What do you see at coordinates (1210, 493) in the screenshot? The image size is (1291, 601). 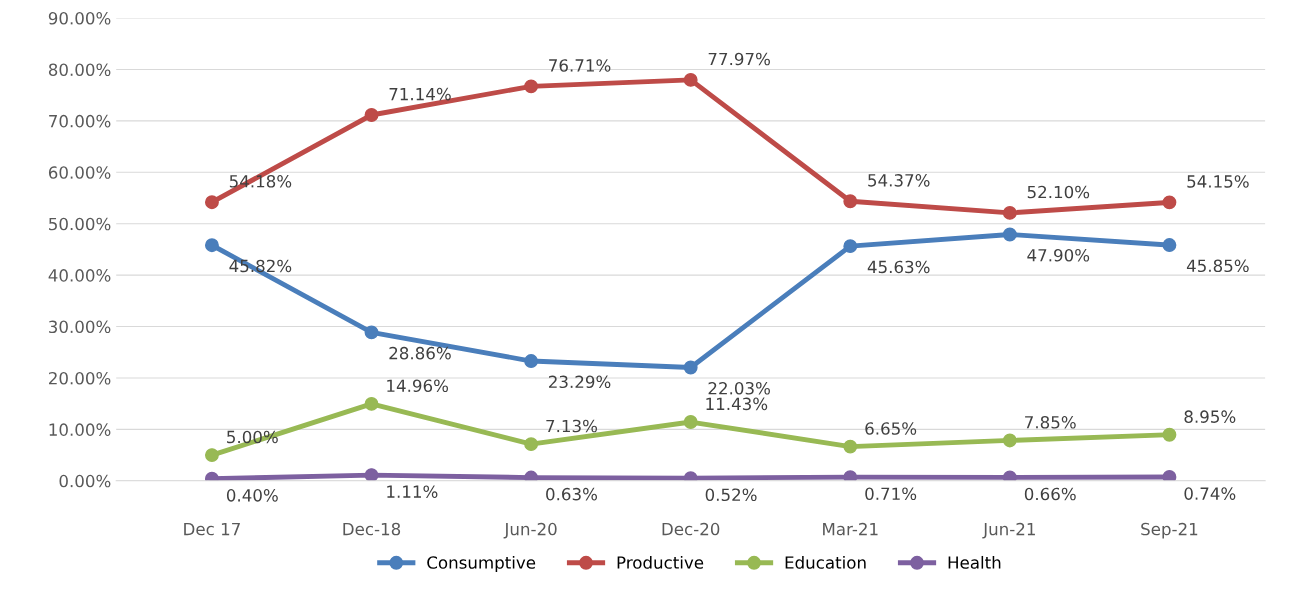 I see `data-label: 0.74%` at bounding box center [1210, 493].